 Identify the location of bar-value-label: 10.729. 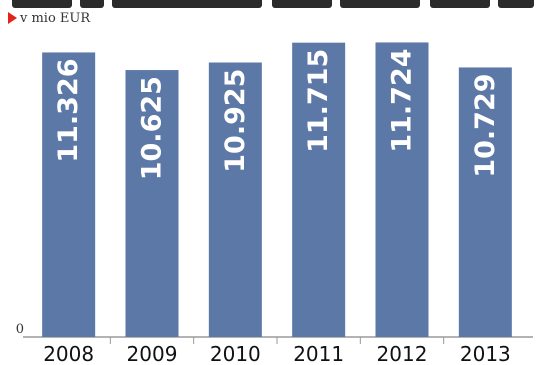
(485, 125).